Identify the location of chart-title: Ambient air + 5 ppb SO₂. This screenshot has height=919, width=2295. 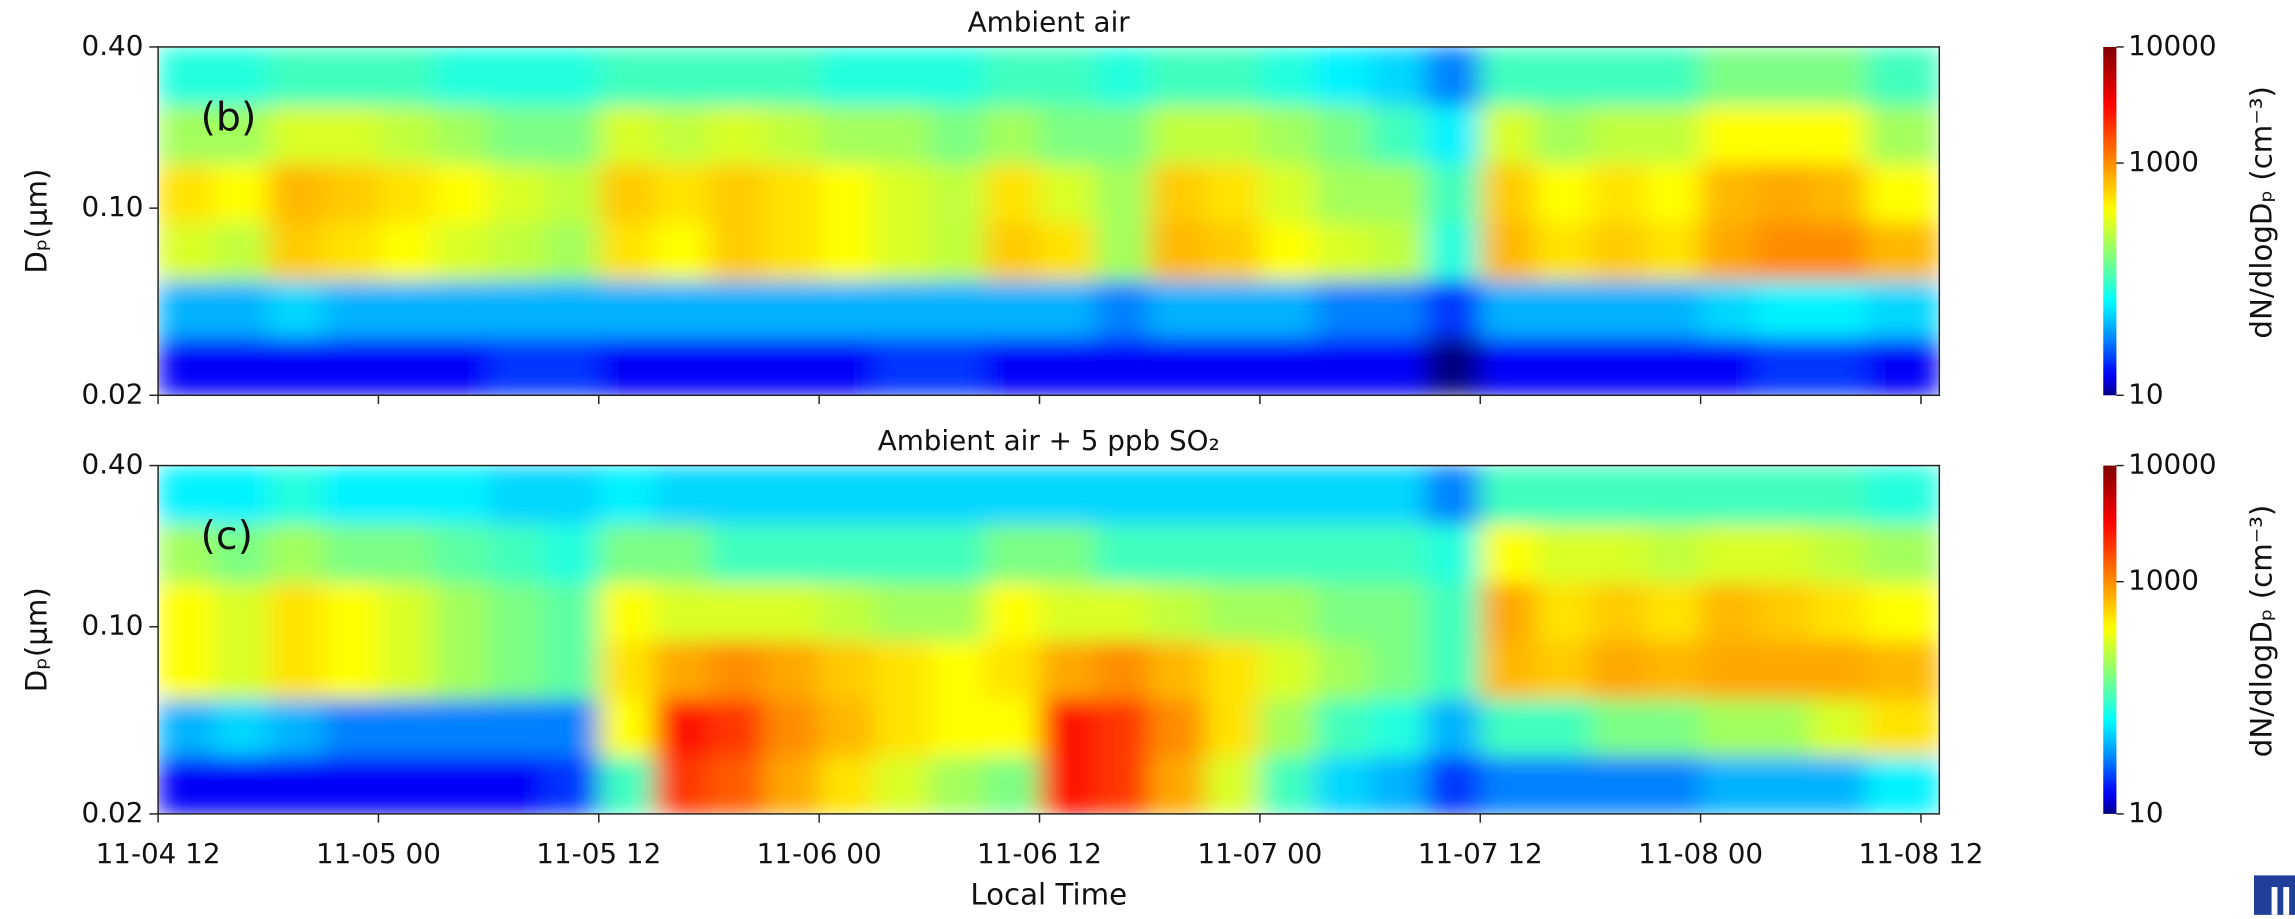
(1049, 440).